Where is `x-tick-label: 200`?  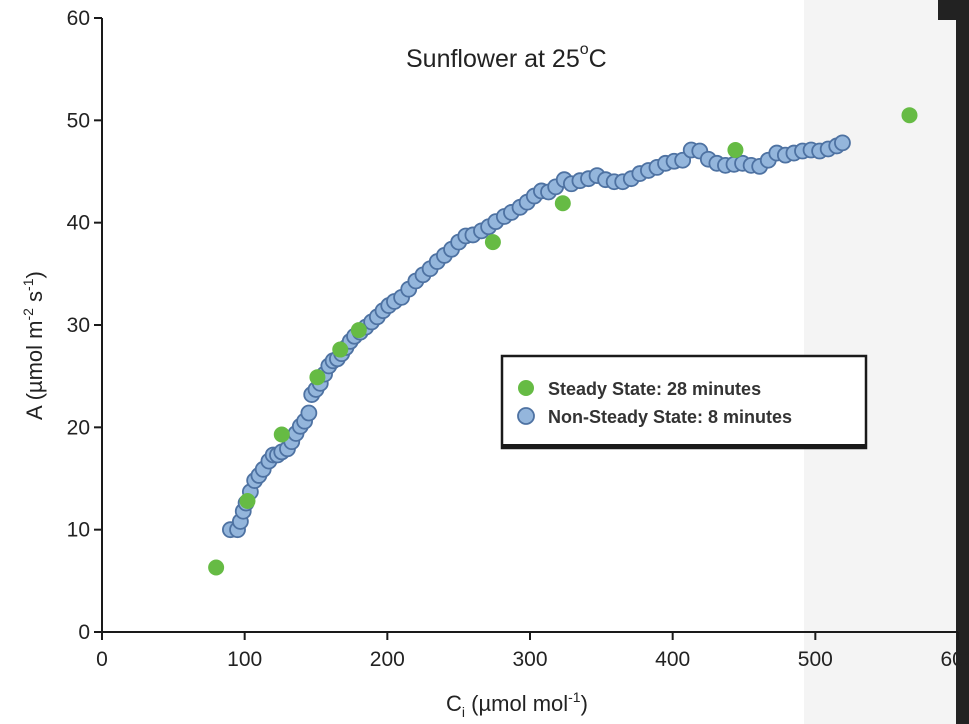
x-tick-label: 200 is located at coordinates (387, 659).